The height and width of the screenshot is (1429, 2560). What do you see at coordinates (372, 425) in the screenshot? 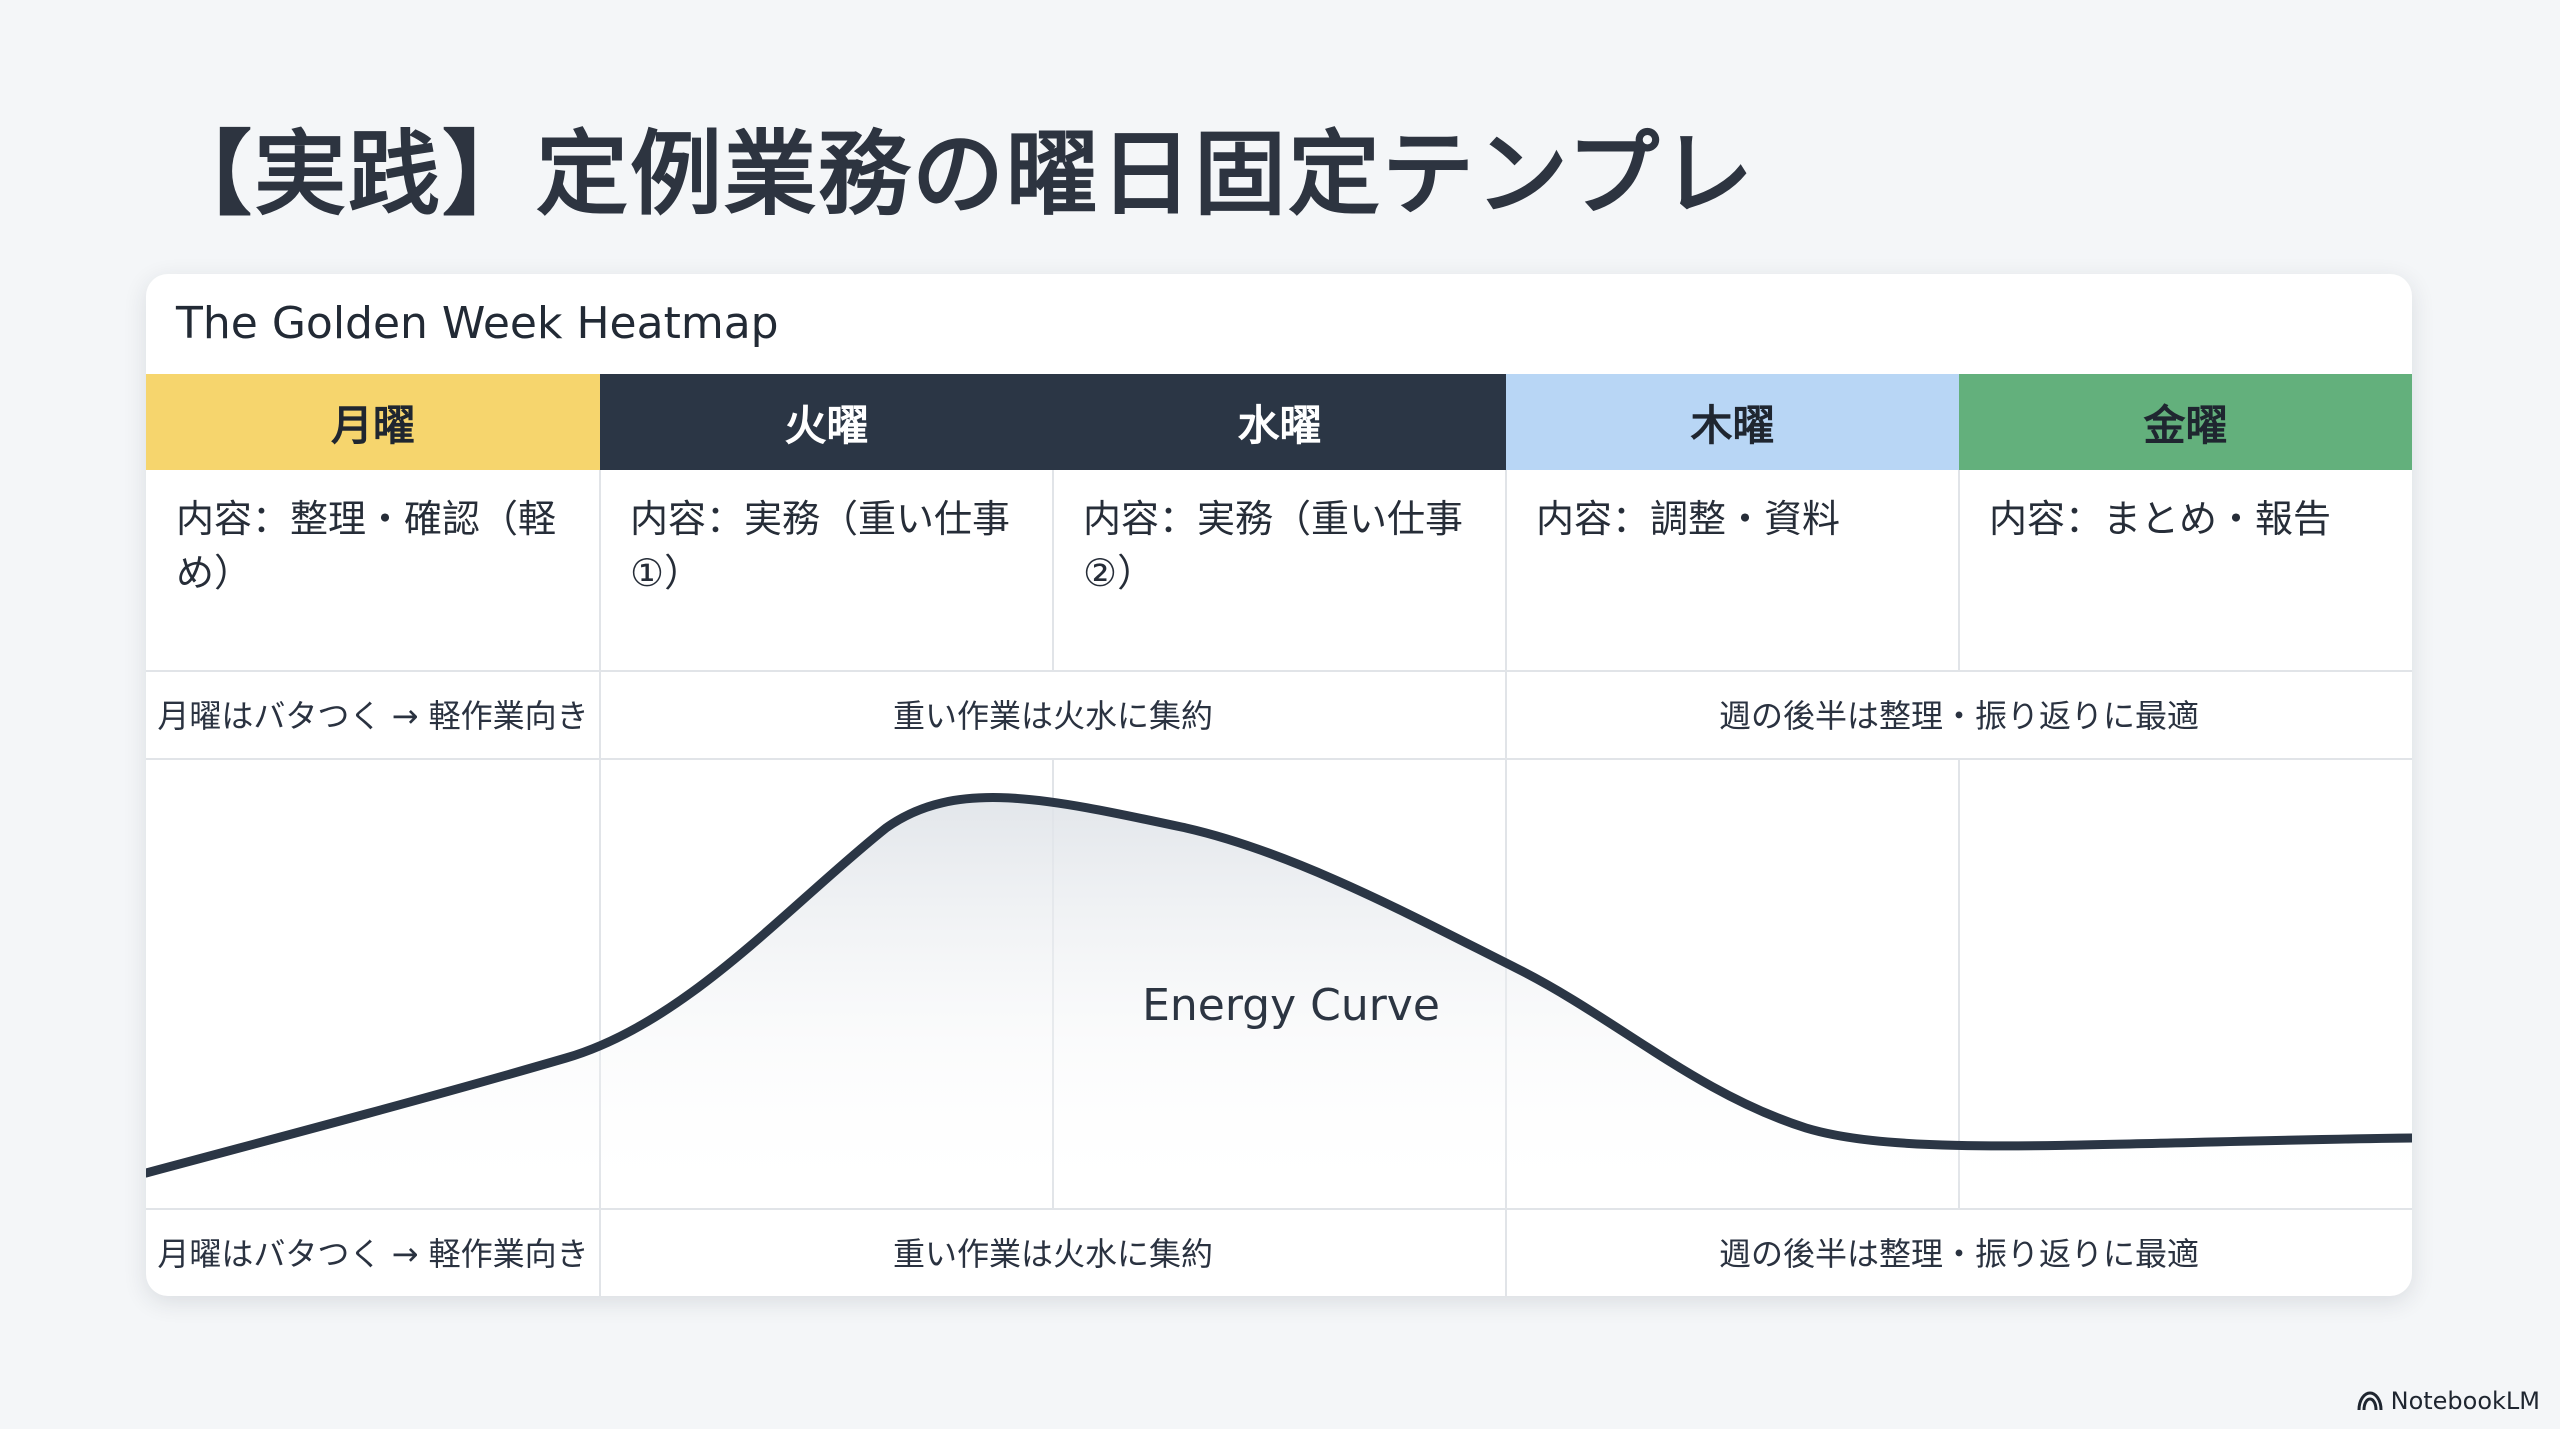
I see `day-label: 月曜` at bounding box center [372, 425].